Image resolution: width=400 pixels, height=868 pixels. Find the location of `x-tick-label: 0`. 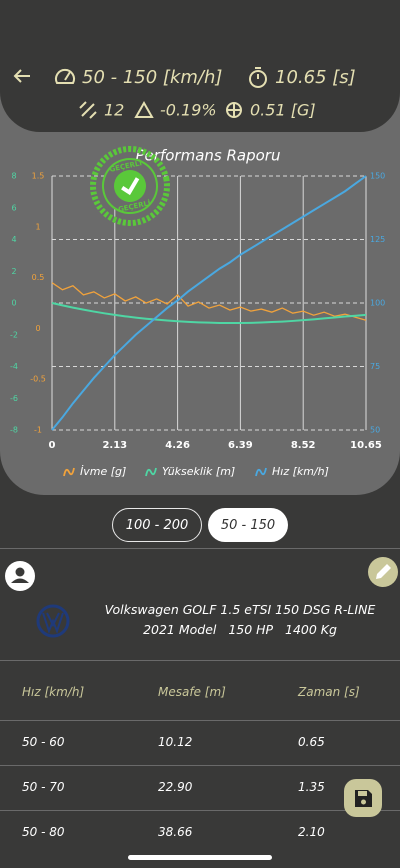

x-tick-label: 0 is located at coordinates (52, 445).